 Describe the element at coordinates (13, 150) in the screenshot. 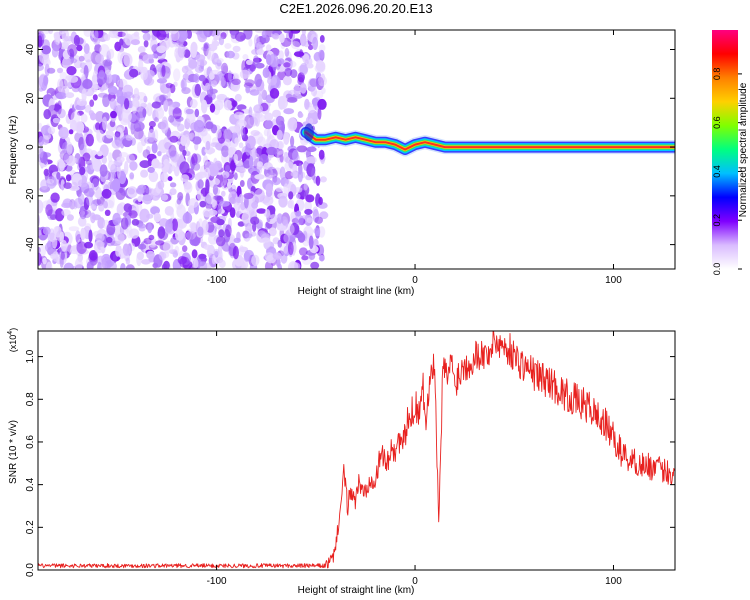

I see `spectrogram-y-label: Frequency (Hz)` at that location.